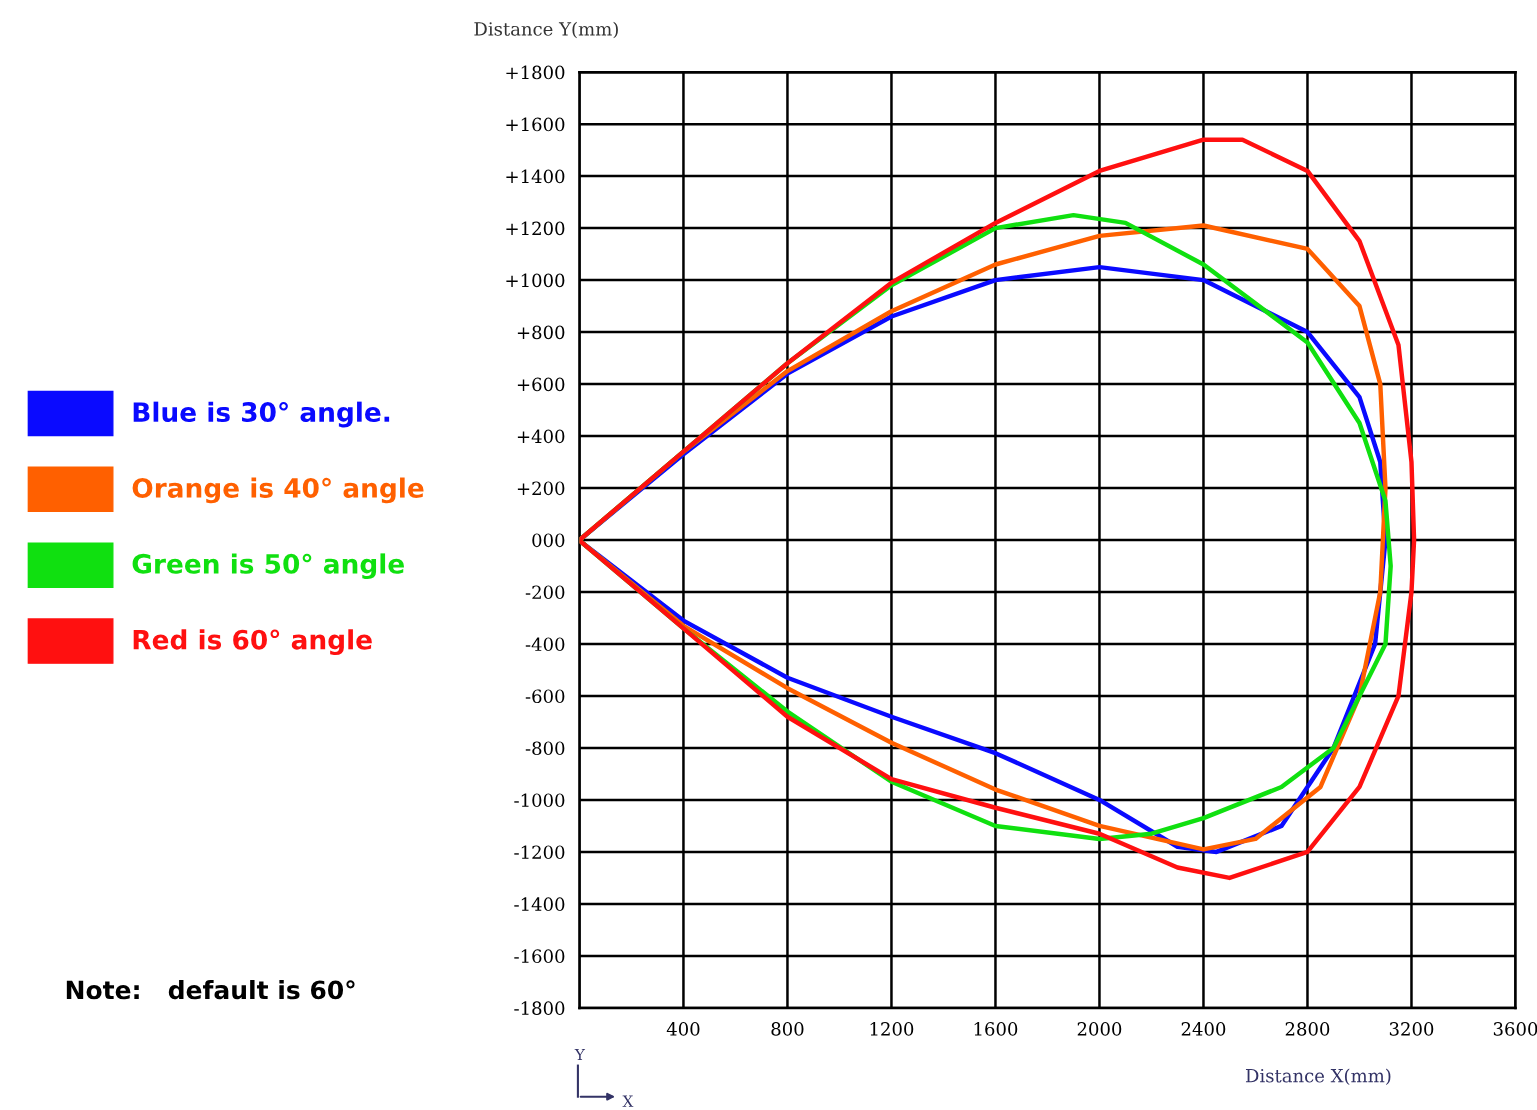 This screenshot has height=1110, width=1537. Describe the element at coordinates (892, 1029) in the screenshot. I see `x-tick-label: 1200` at that location.